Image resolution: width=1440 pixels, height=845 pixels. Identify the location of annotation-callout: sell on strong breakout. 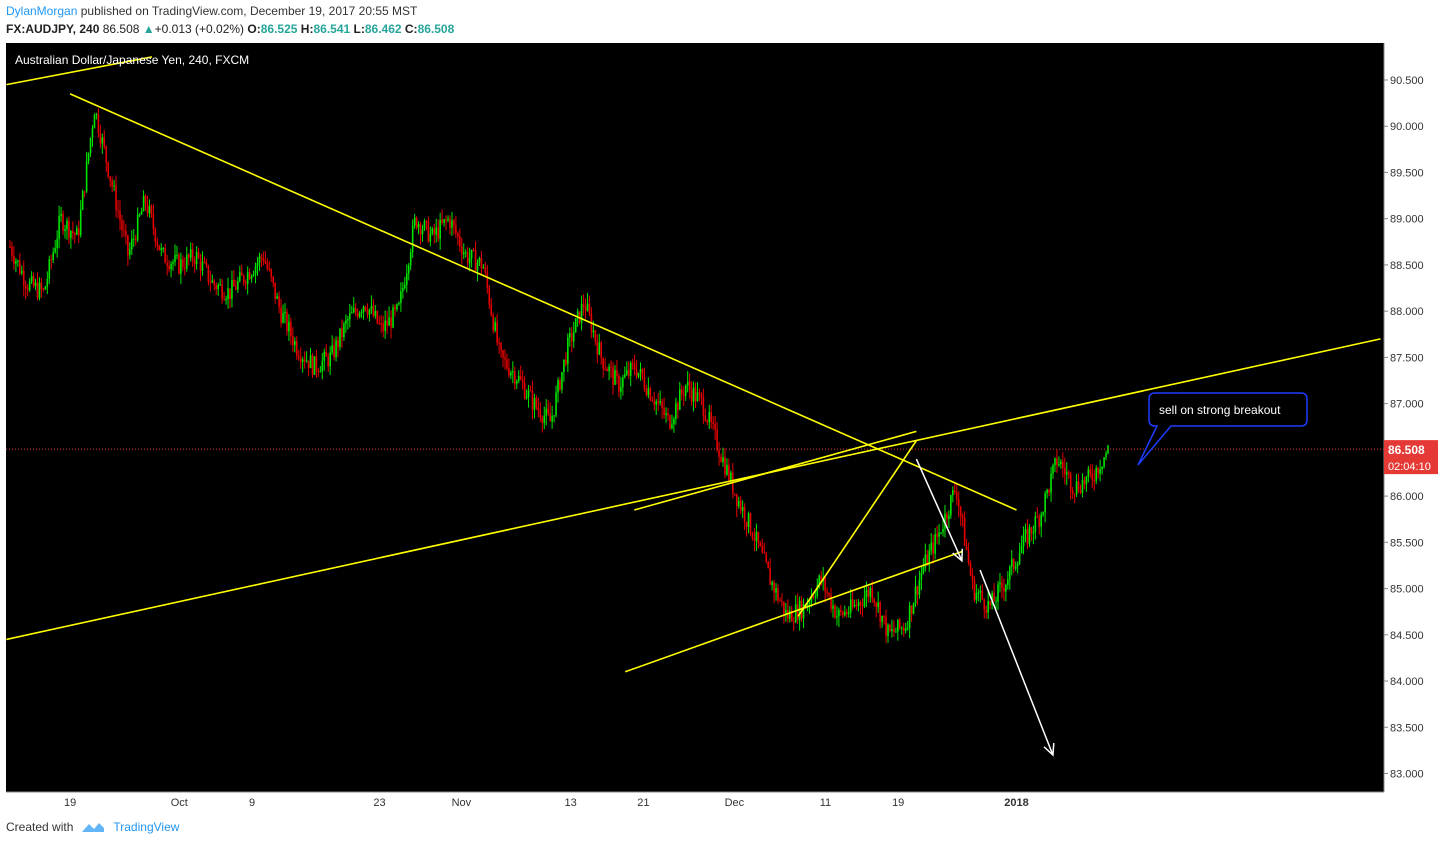
(1222, 429).